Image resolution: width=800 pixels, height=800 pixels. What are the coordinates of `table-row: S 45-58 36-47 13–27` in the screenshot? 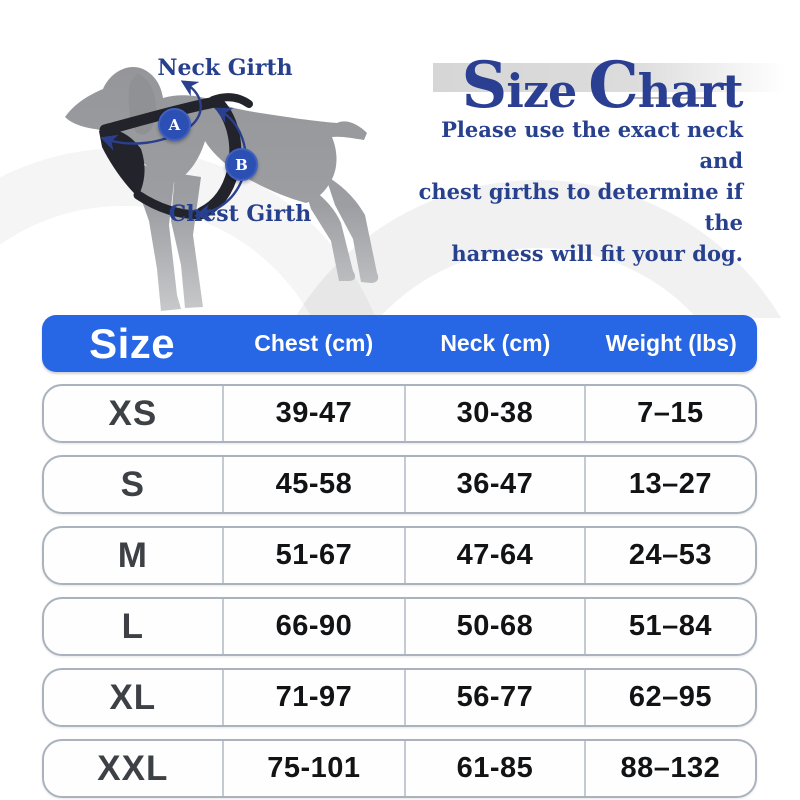 It's located at (399, 484).